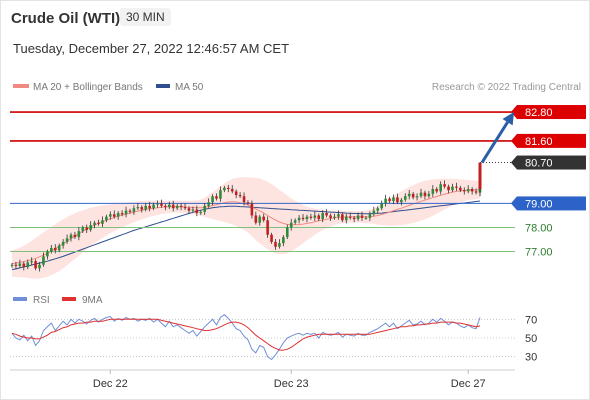  I want to click on resistance-badge, so click(551, 140).